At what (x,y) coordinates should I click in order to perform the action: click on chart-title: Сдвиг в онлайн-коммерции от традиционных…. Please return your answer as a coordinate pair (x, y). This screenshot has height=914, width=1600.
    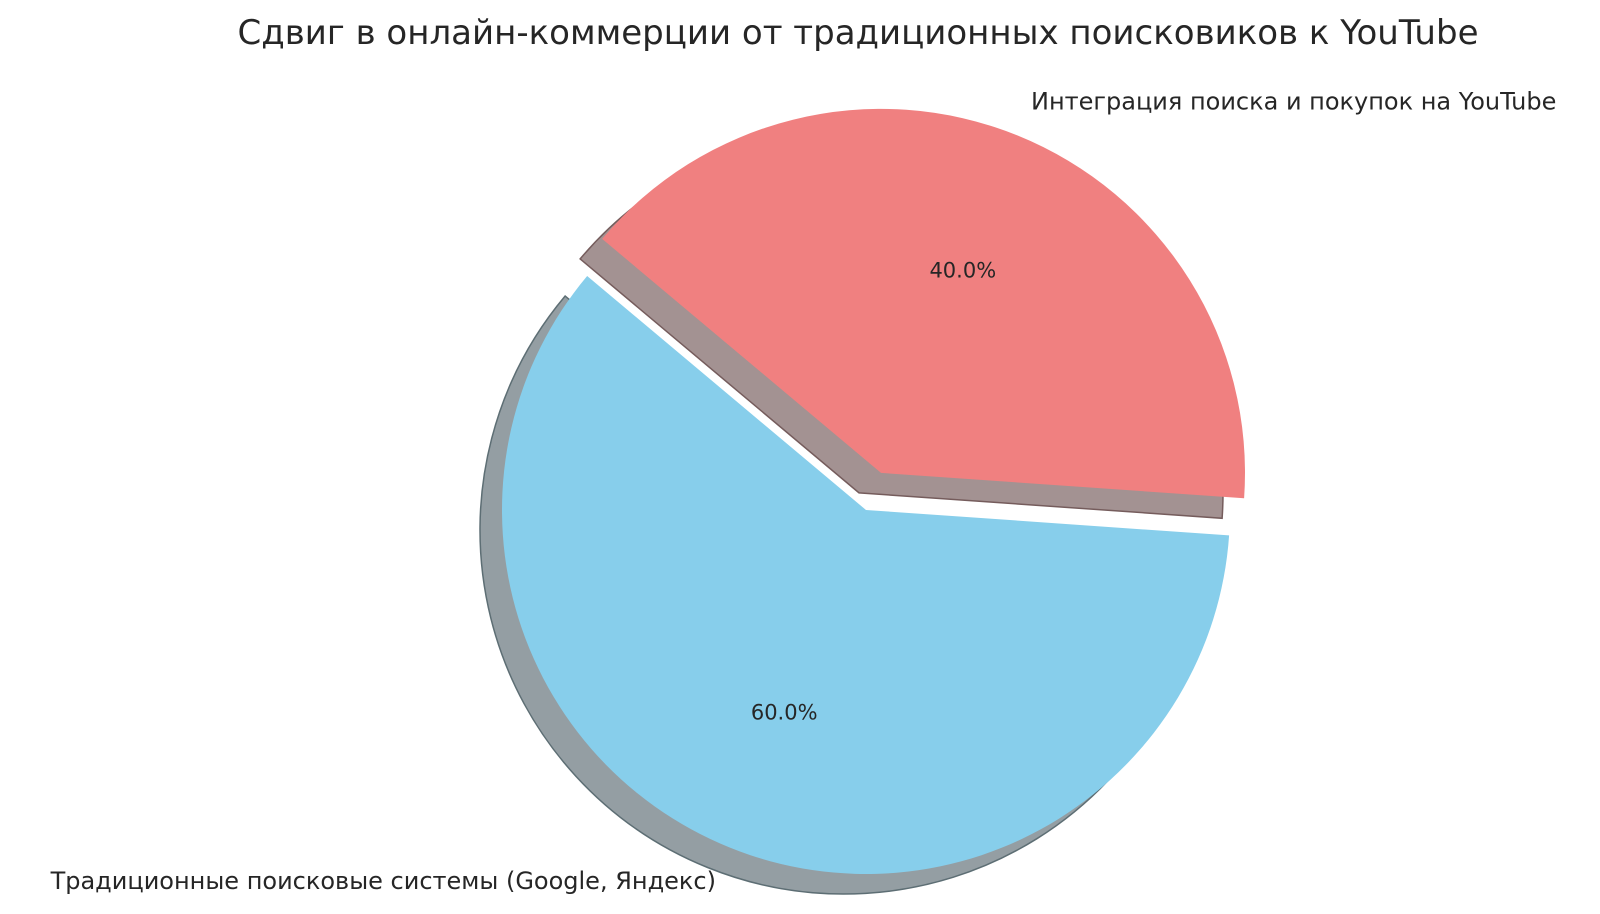
    Looking at the image, I should click on (858, 33).